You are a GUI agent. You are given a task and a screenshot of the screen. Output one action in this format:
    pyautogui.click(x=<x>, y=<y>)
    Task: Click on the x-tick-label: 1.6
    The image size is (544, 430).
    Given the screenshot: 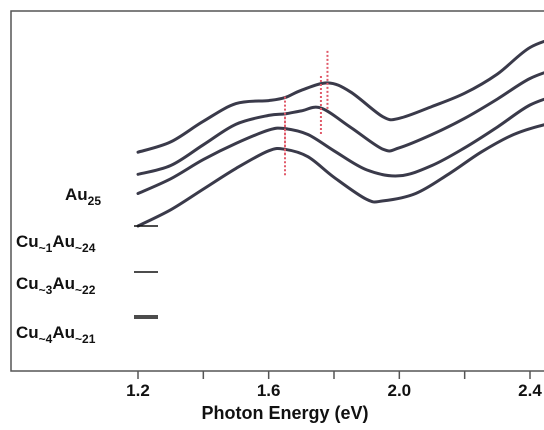 What is the action you would take?
    pyautogui.click(x=269, y=390)
    